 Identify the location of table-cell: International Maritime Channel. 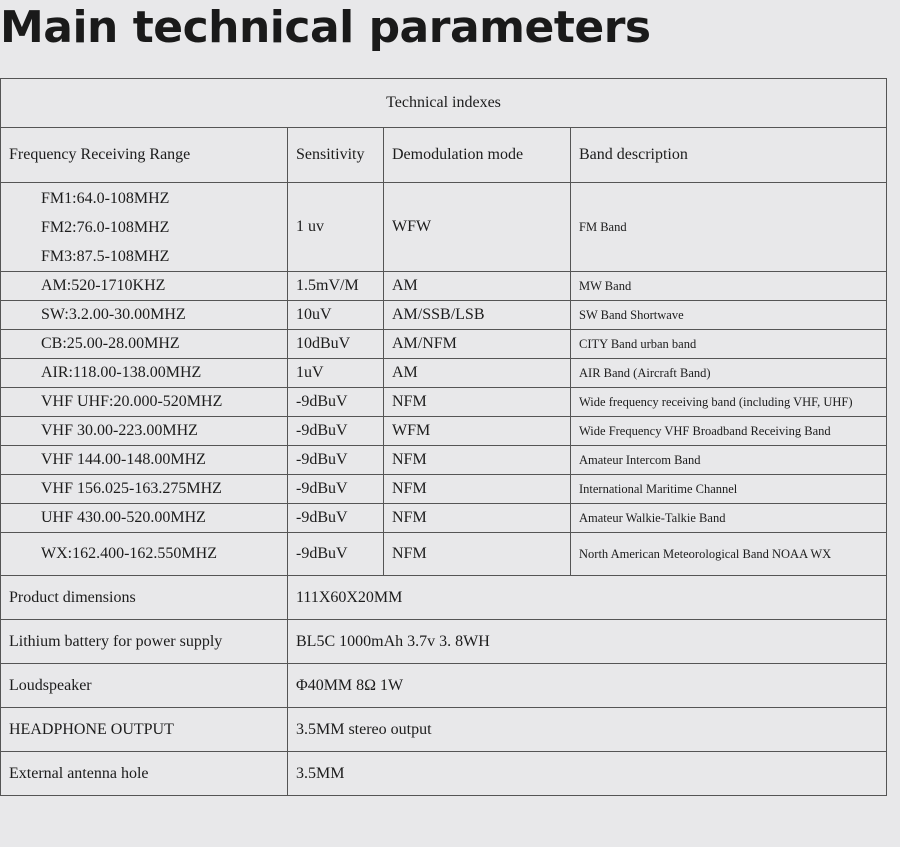
(728, 489).